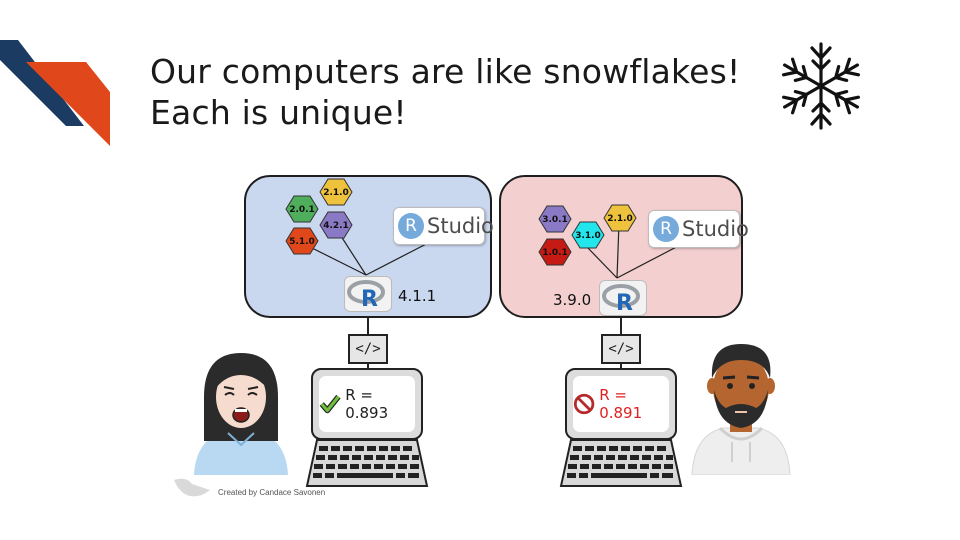 This screenshot has height=540, width=960. What do you see at coordinates (445, 71) in the screenshot?
I see `title-line-1: Our computers are like snowflakes!` at bounding box center [445, 71].